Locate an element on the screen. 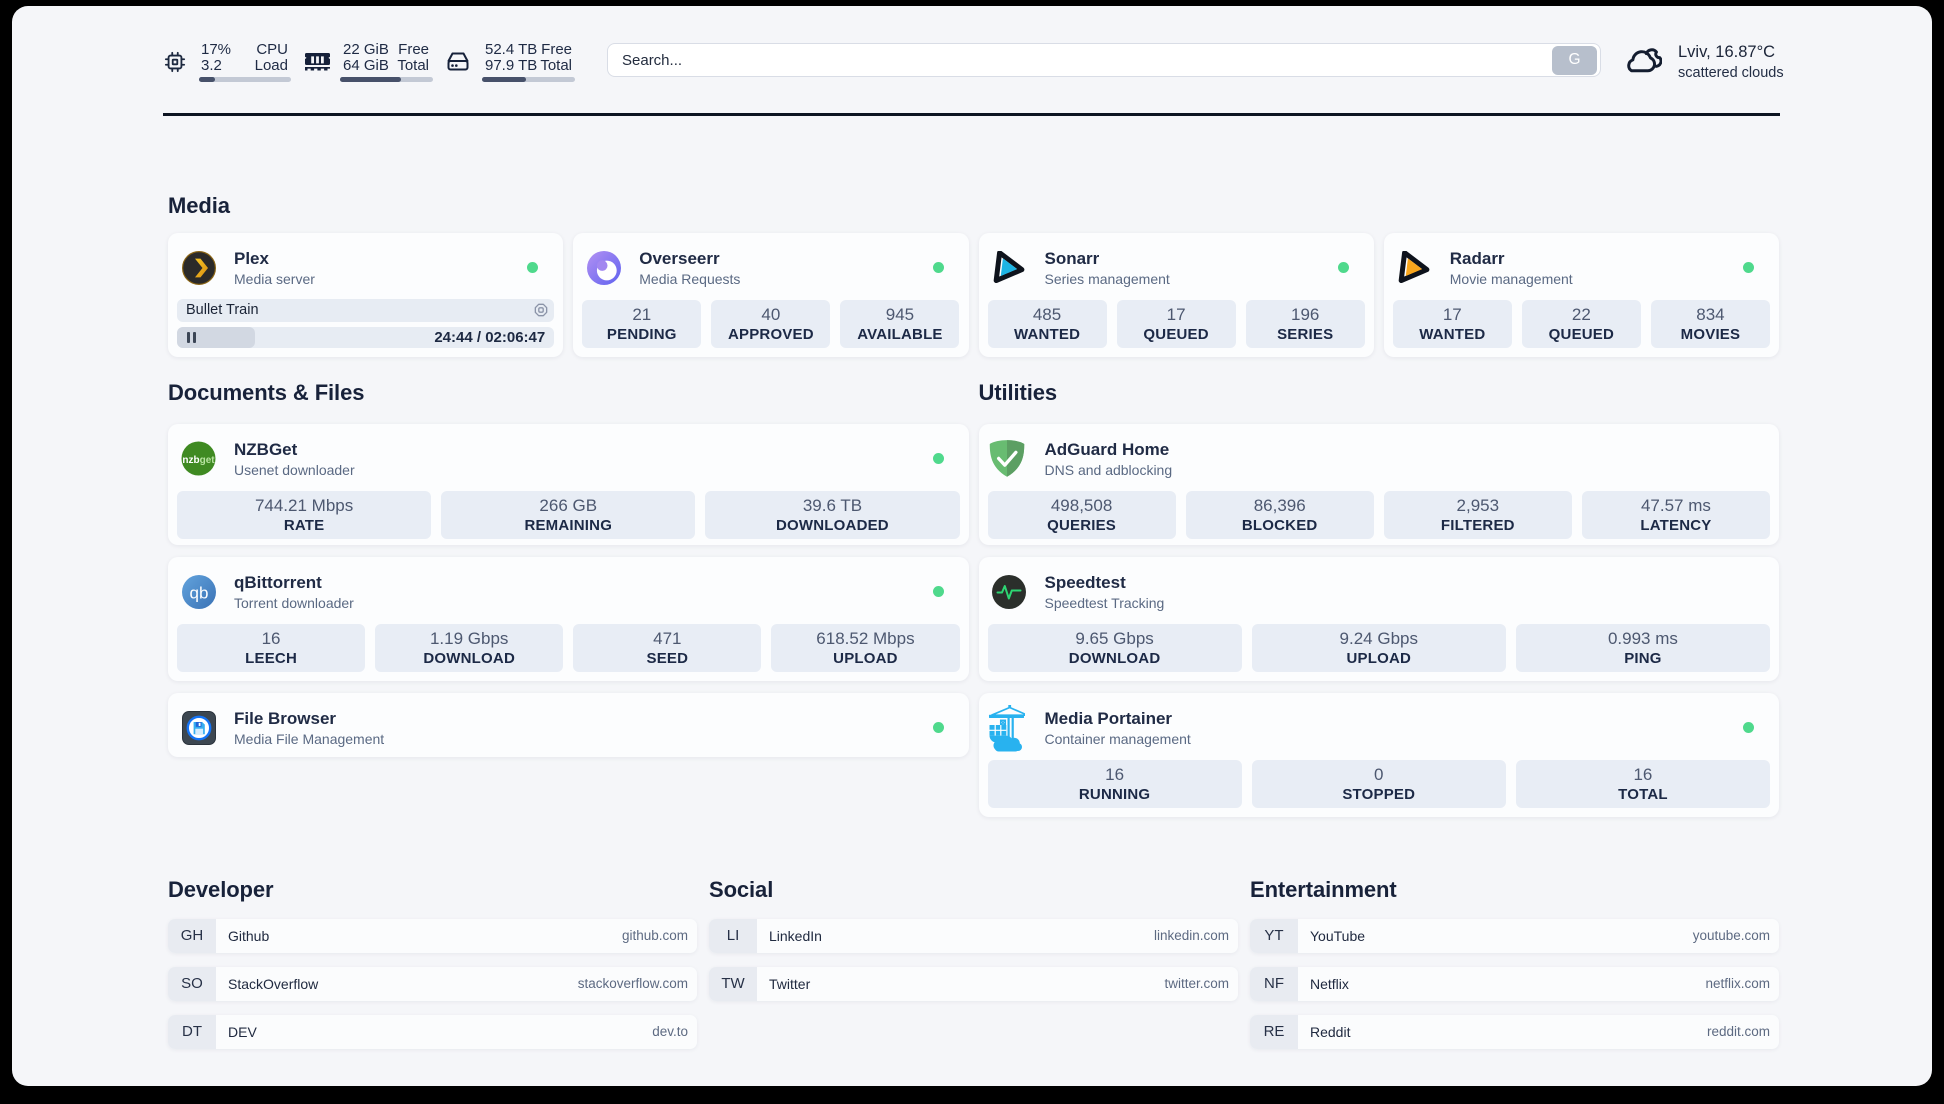 The height and width of the screenshot is (1104, 1944). svg-text: nzbget is located at coordinates (198, 460).